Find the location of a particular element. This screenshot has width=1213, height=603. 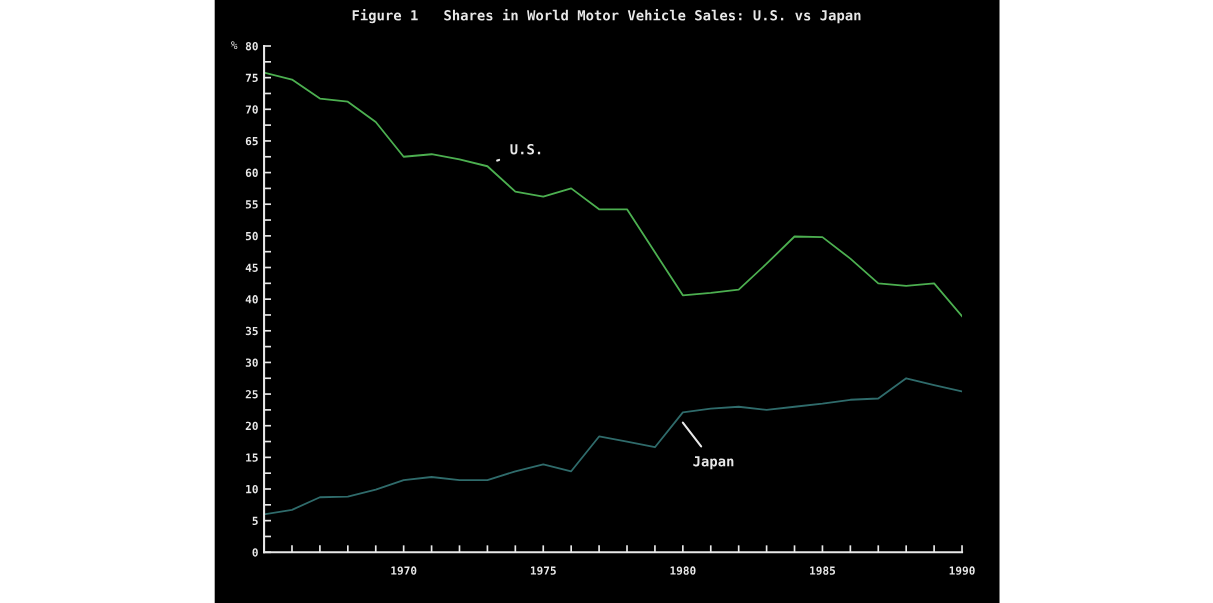

y-tick-label: 10 is located at coordinates (252, 489).